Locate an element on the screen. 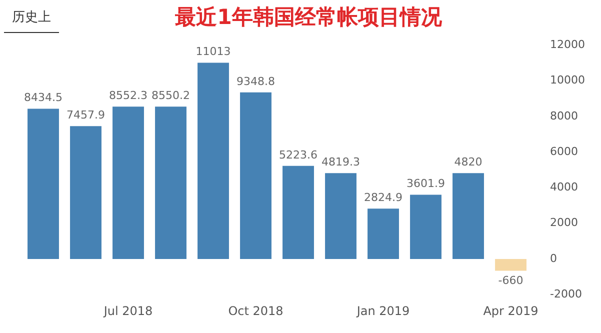 The width and height of the screenshot is (601, 333). data-label: 8434.5 is located at coordinates (43, 97).